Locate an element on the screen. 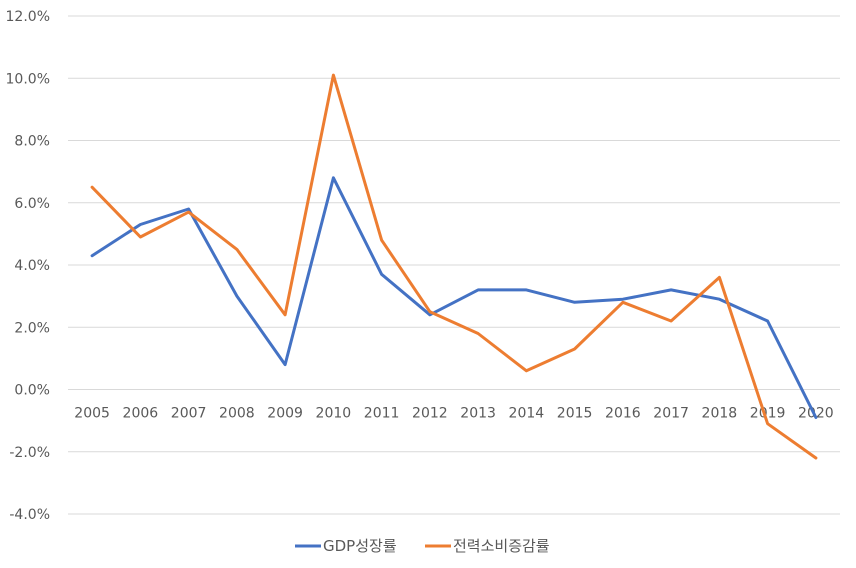  y-tick-label: -4.0% is located at coordinates (29, 515).